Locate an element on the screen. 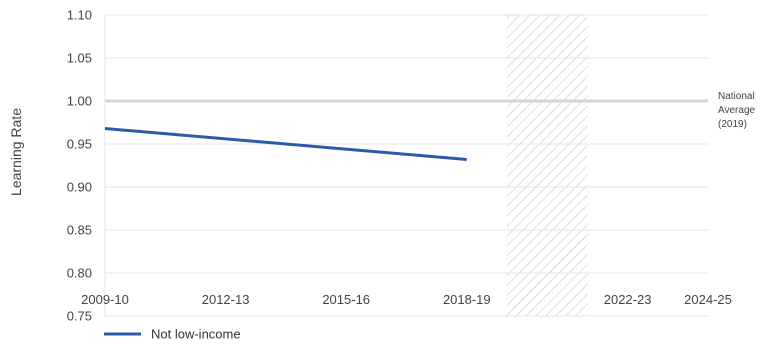  reference-line-label: National Average (2019) is located at coordinates (737, 110).